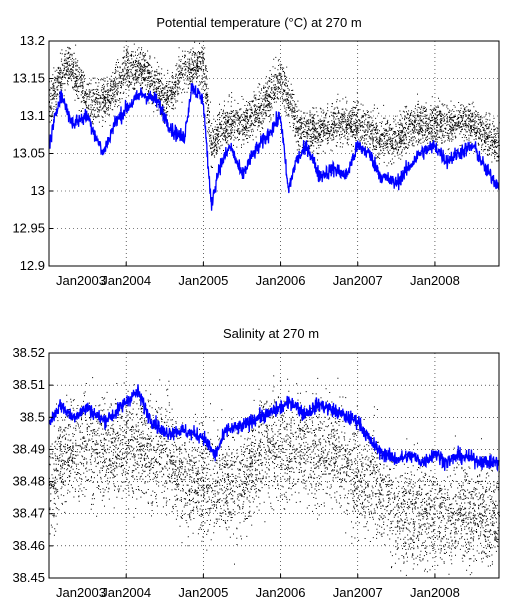 Image resolution: width=511 pixels, height=610 pixels. What do you see at coordinates (28, 481) in the screenshot?
I see `y-tick-label: 38.48` at bounding box center [28, 481].